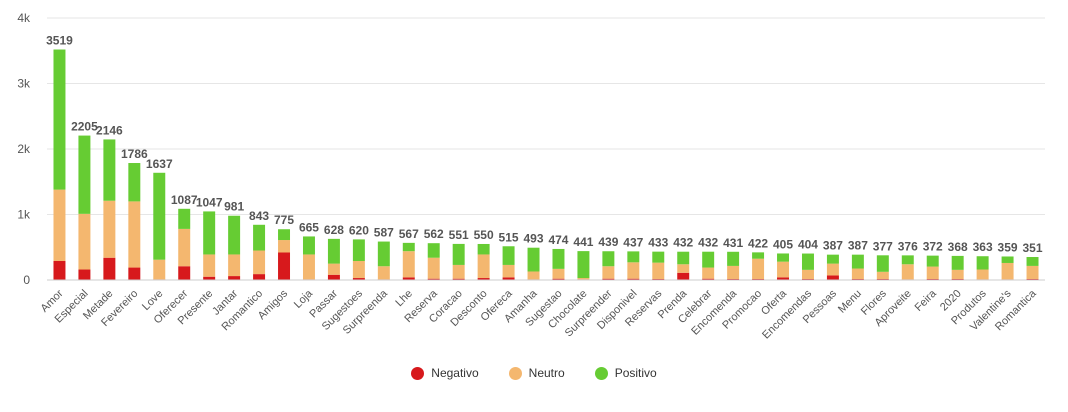  I want to click on total-label: 441, so click(583, 242).